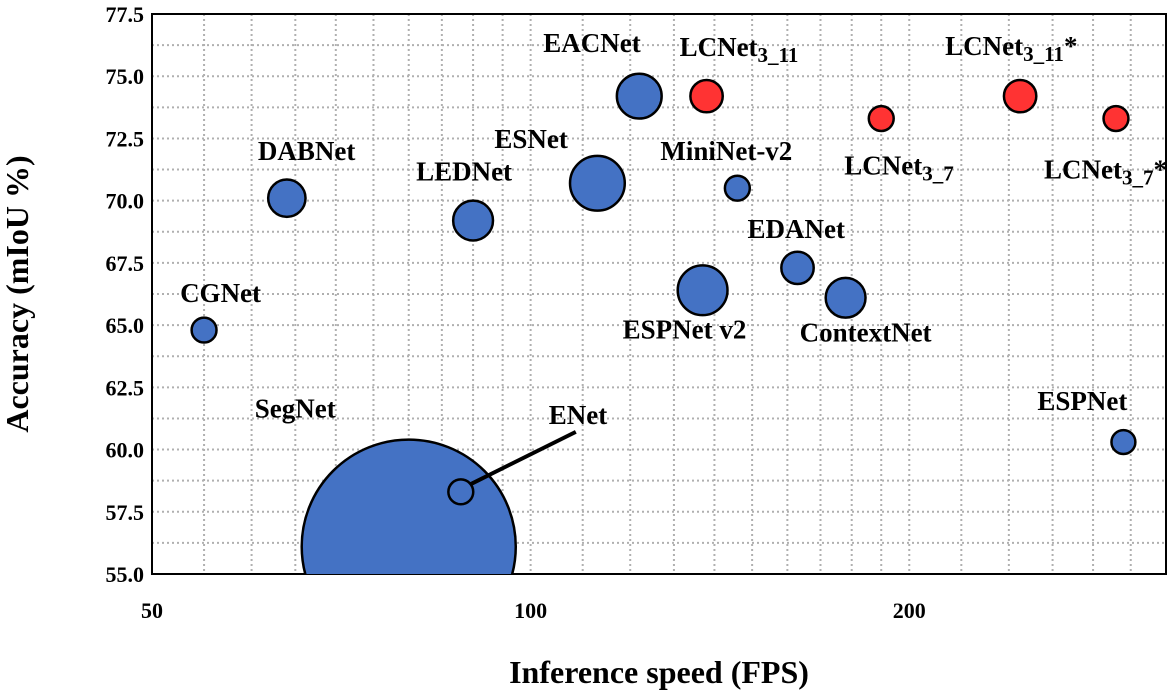 The height and width of the screenshot is (693, 1169). I want to click on bubble-label: ESPNet, so click(1082, 401).